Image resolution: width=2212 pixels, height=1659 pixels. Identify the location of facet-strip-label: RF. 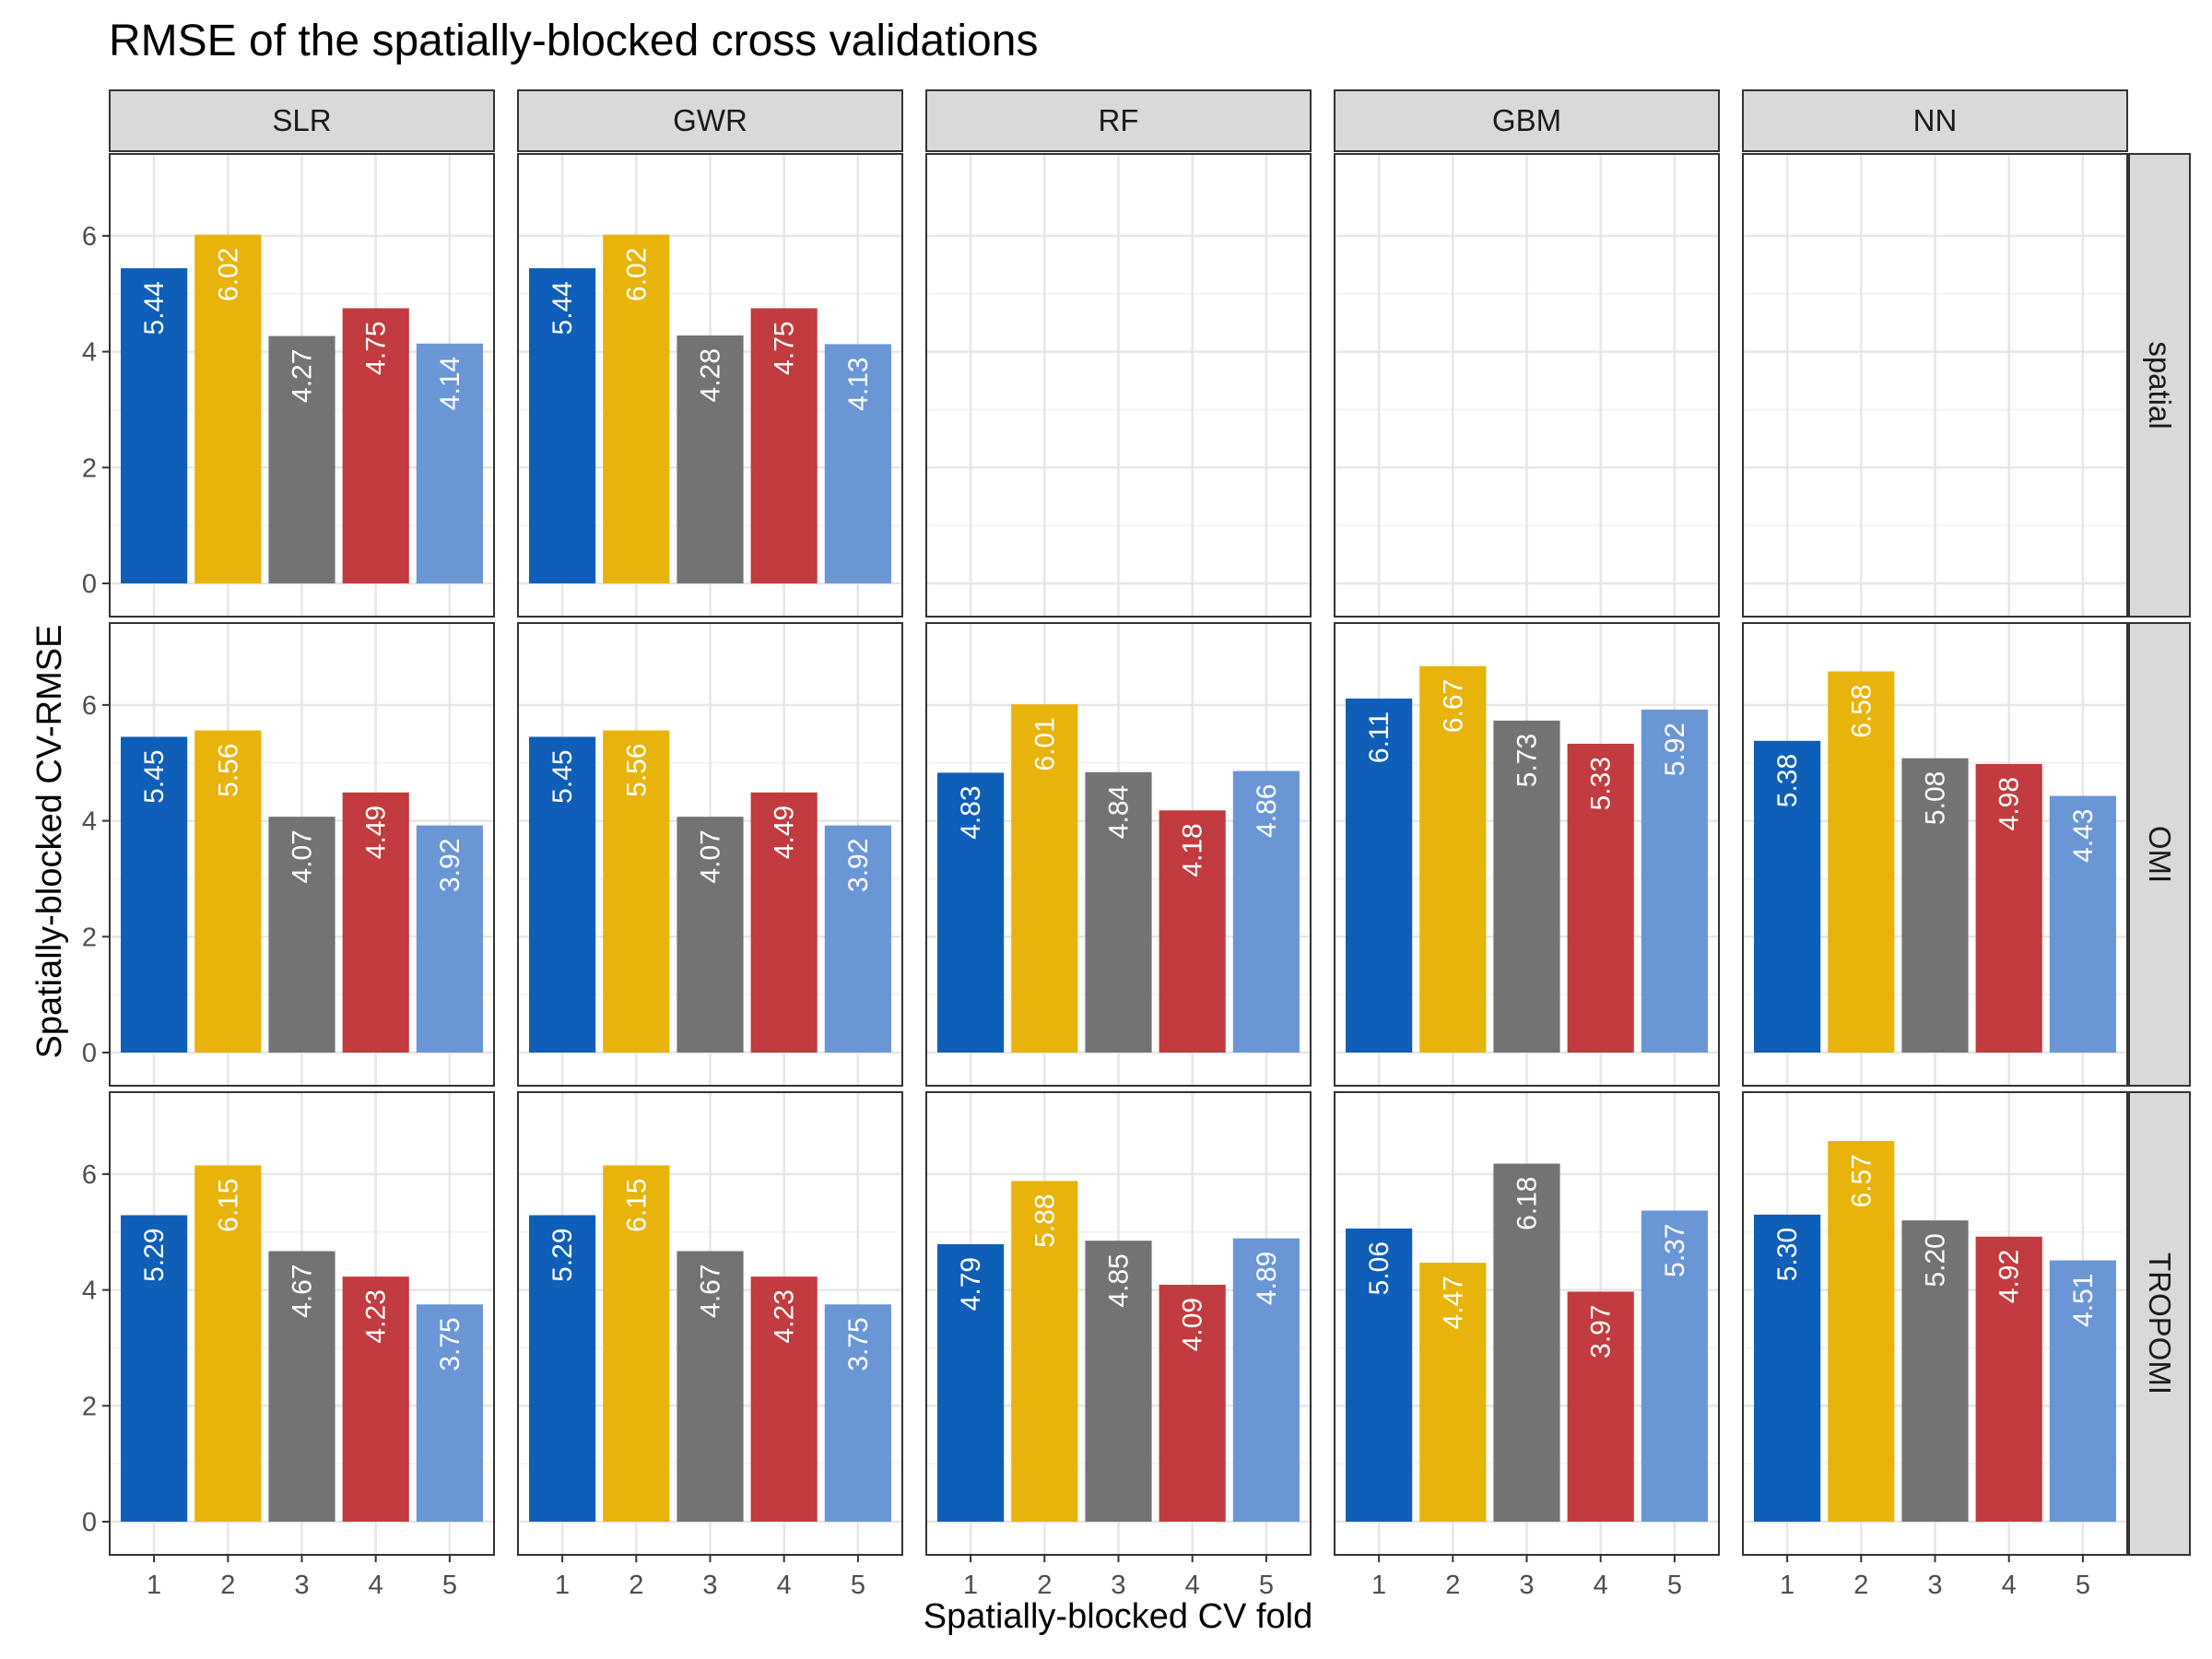
(1119, 120).